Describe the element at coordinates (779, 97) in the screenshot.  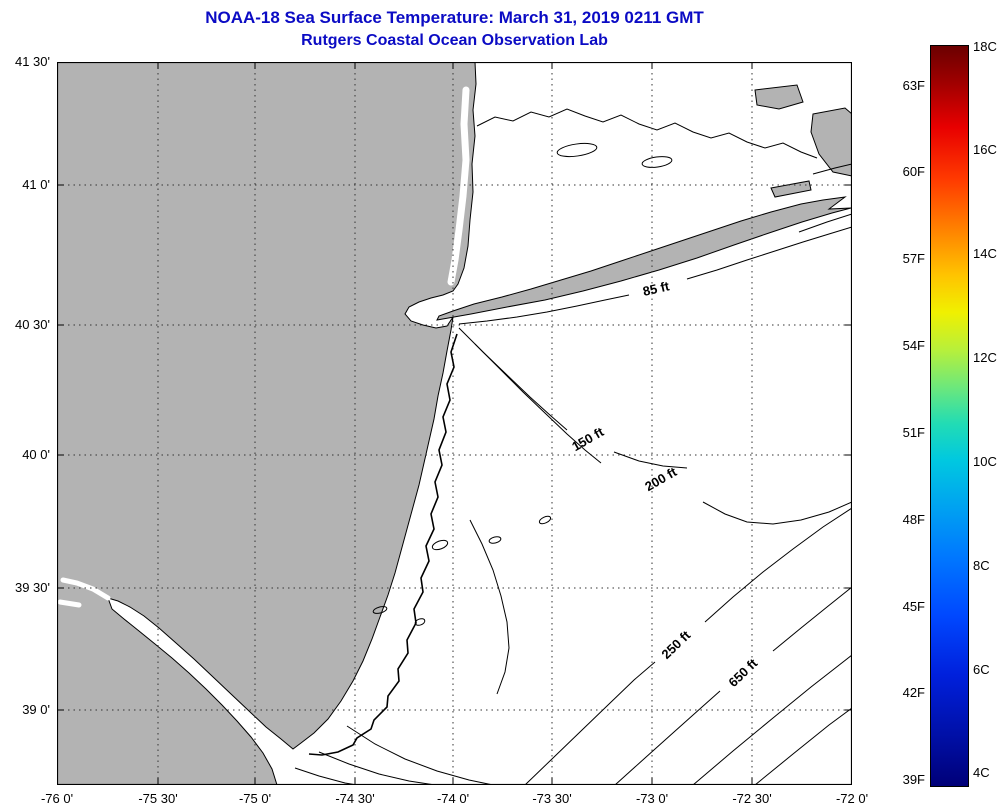
I see `connecticut-land-patch` at that location.